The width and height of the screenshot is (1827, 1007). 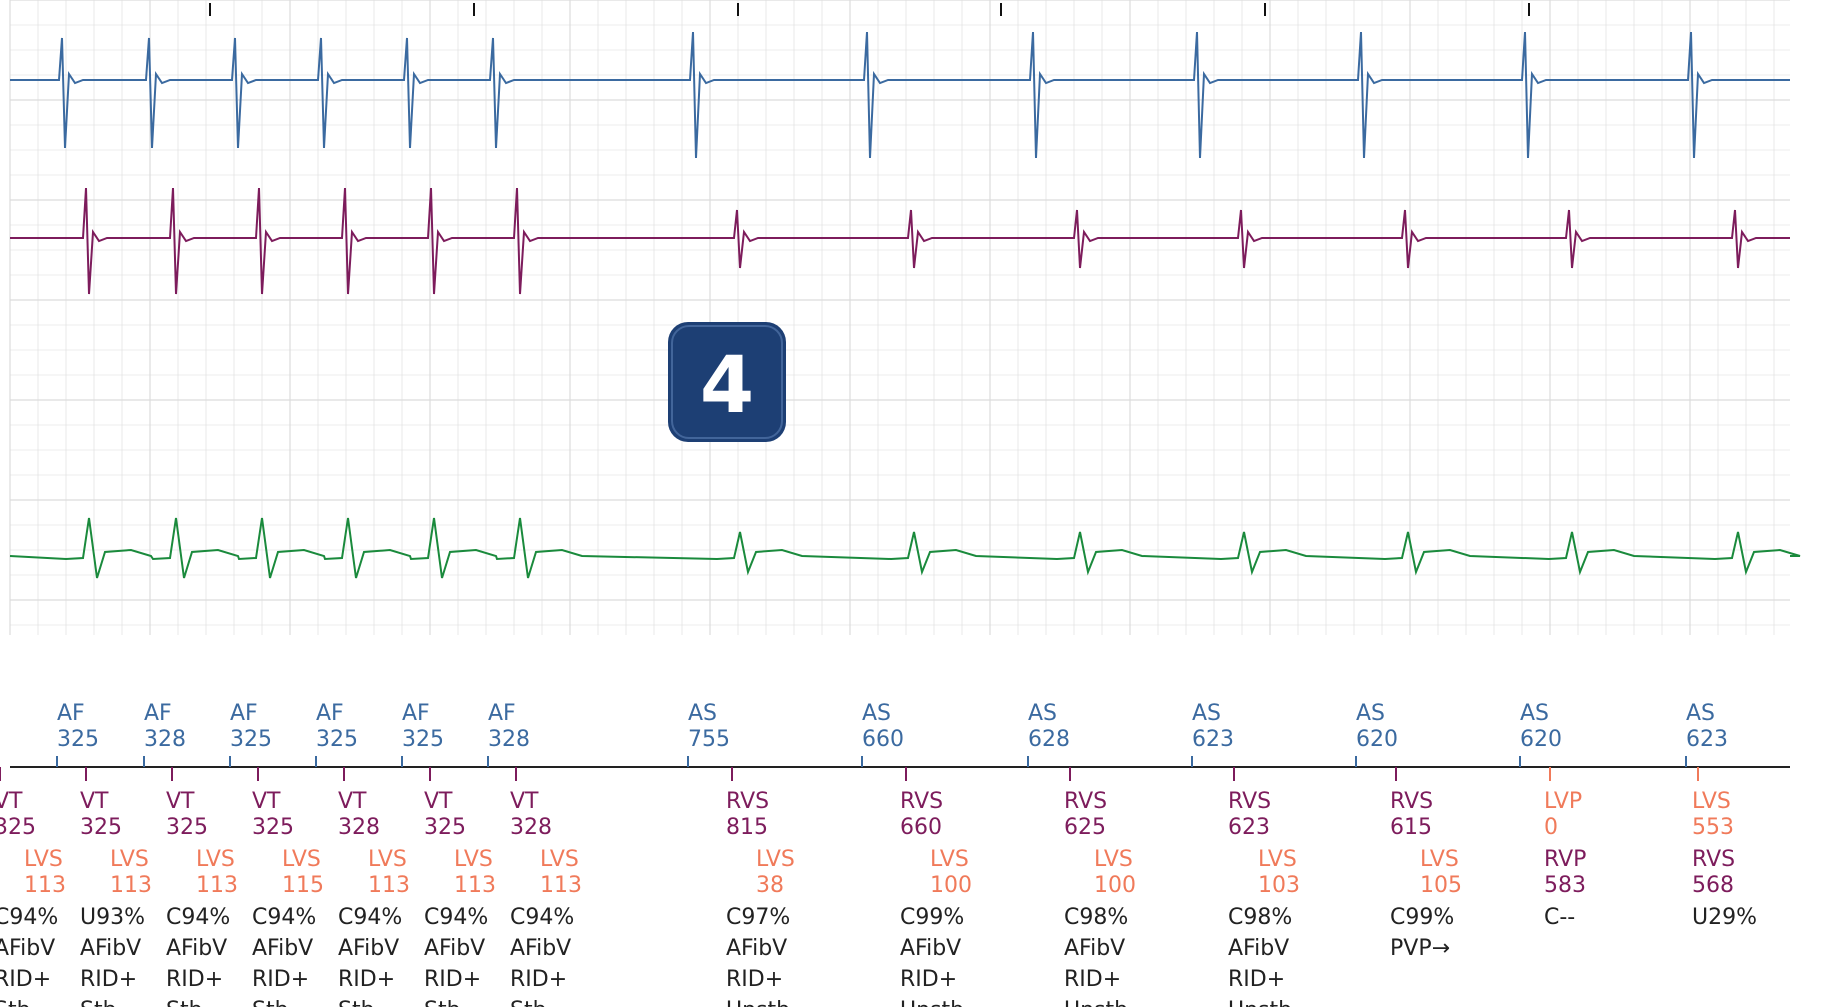 What do you see at coordinates (1377, 739) in the screenshot?
I see `atrial-marker-interval: 620` at bounding box center [1377, 739].